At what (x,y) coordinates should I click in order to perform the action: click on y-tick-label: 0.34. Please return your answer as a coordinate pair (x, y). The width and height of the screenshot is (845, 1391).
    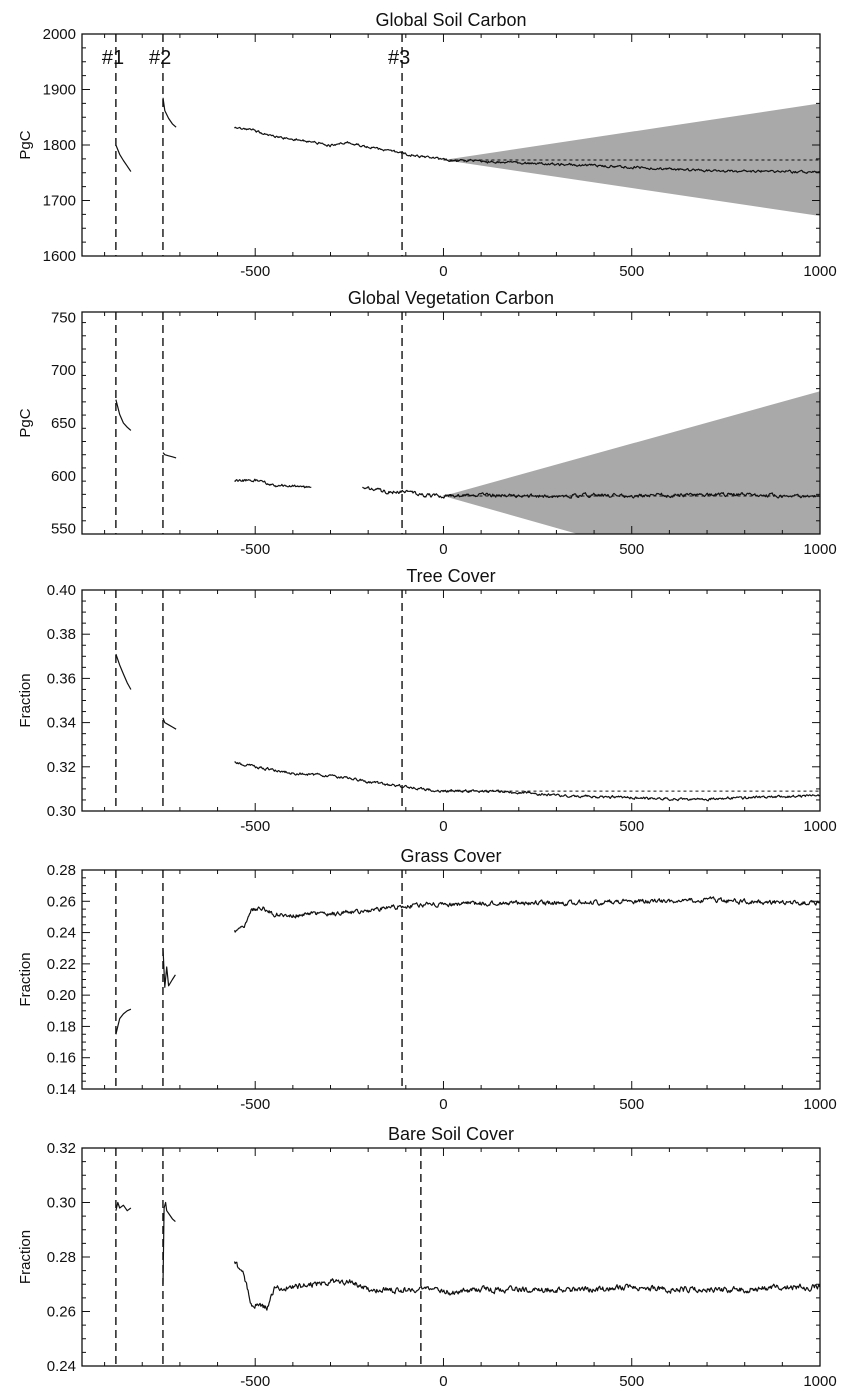
    Looking at the image, I should click on (61, 723).